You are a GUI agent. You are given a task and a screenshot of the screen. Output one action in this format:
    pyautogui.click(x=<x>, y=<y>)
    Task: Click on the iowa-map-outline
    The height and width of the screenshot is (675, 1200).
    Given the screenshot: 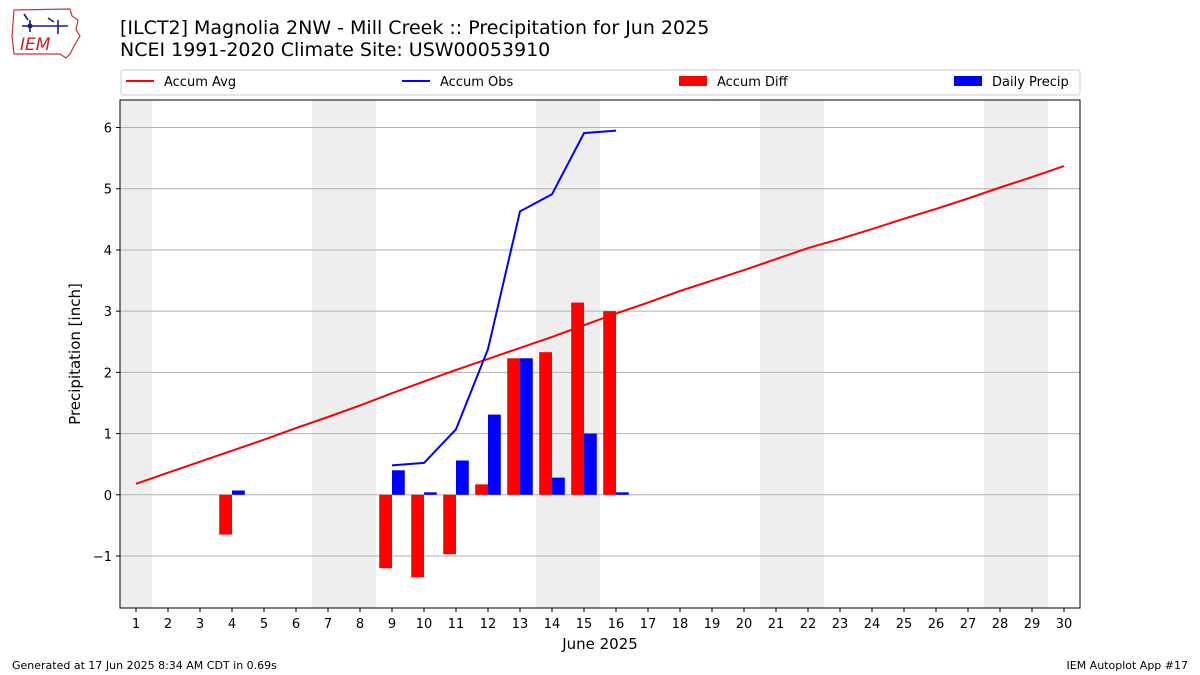 What is the action you would take?
    pyautogui.click(x=46, y=33)
    